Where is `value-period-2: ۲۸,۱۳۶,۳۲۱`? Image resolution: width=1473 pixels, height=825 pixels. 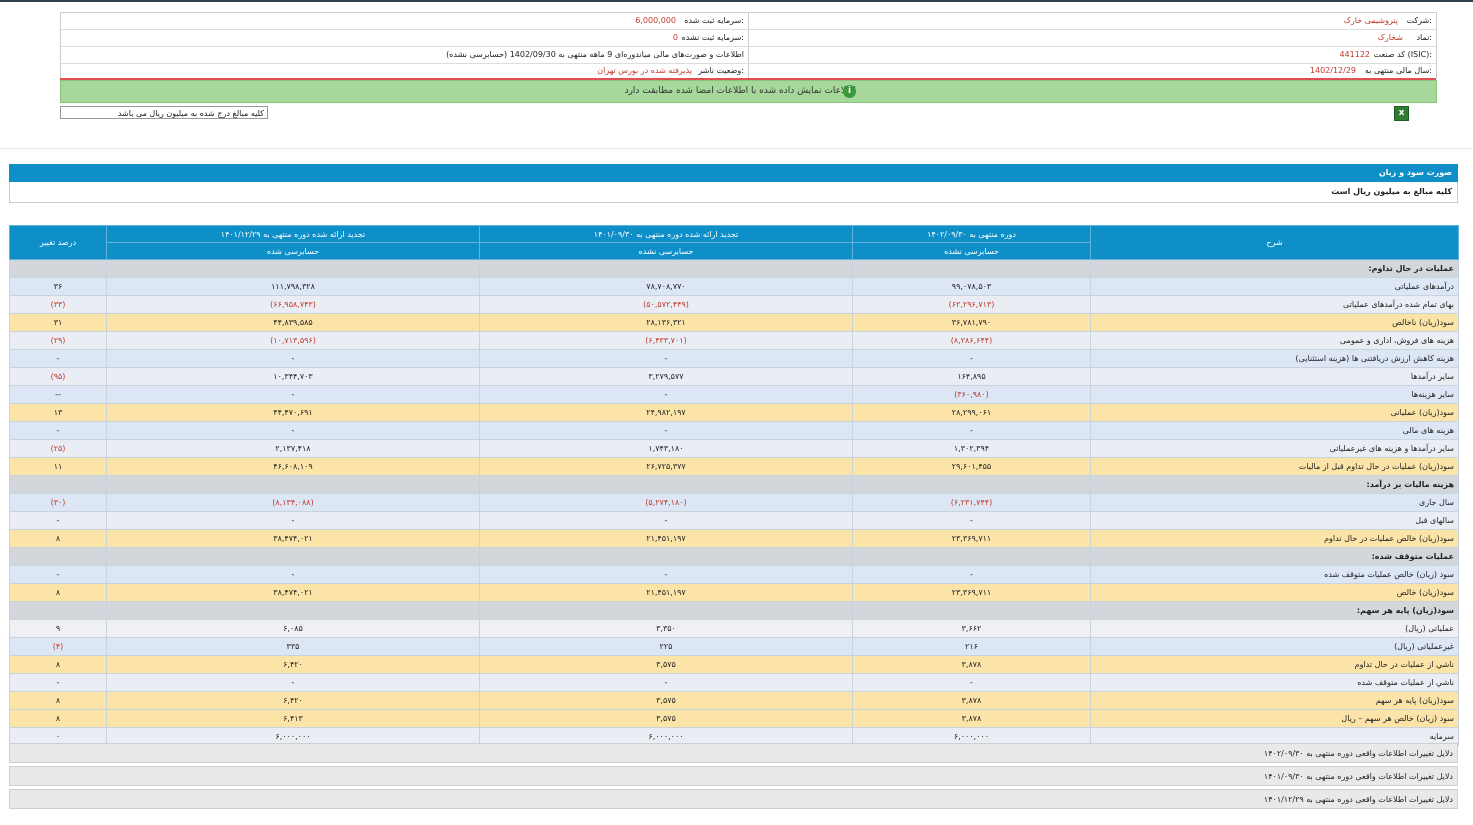
value-period-2: ۲۸,۱۳۶,۳۲۱ is located at coordinates (666, 322).